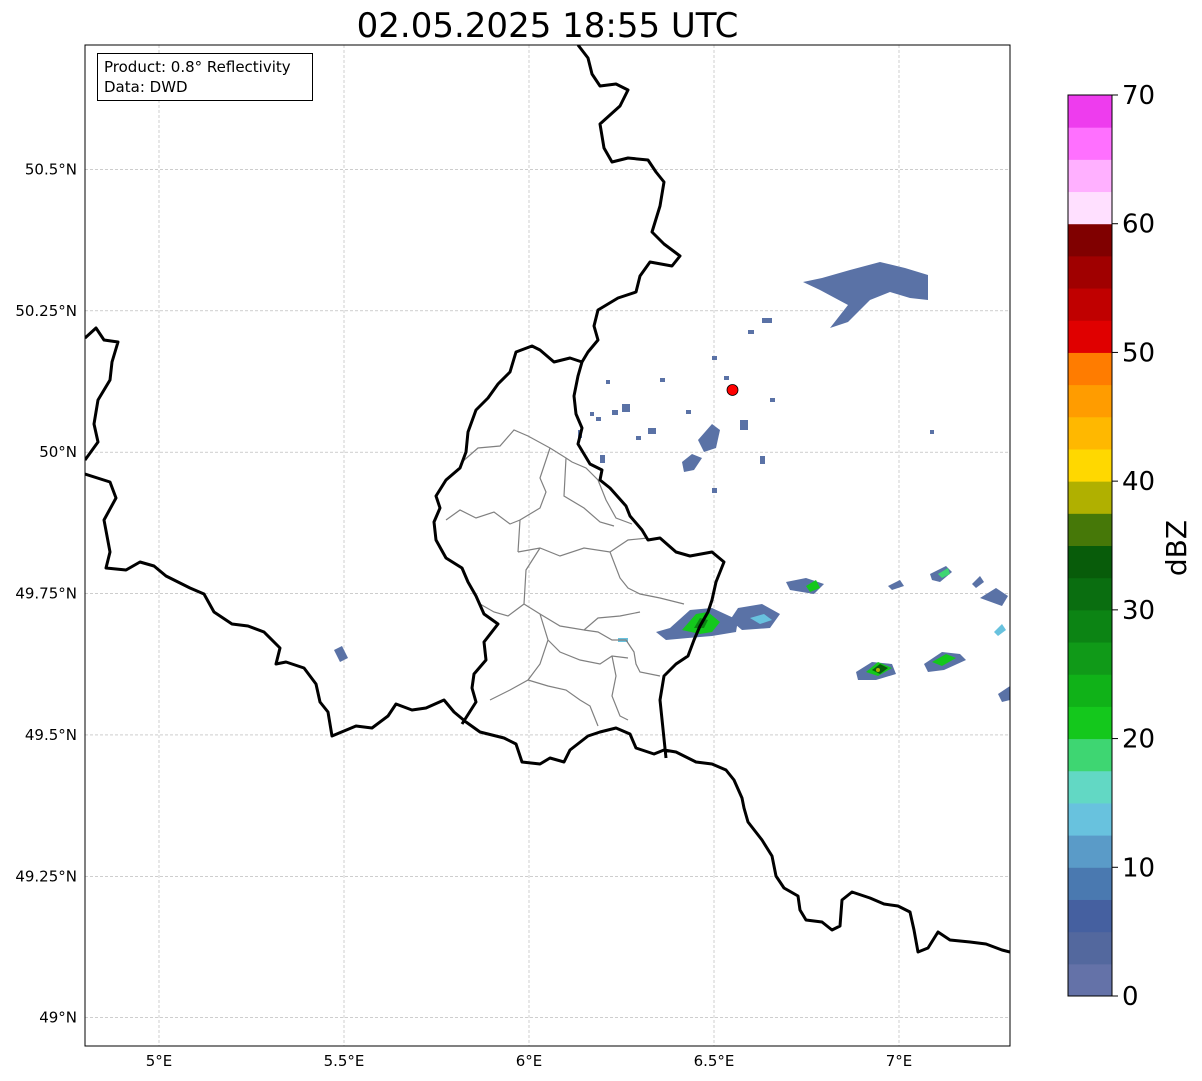 This screenshot has height=1081, width=1202. I want to click on x-axis-tick-labels: 5°E 5.5°E 6°E 6.5°E 7°E, so click(529, 1061).